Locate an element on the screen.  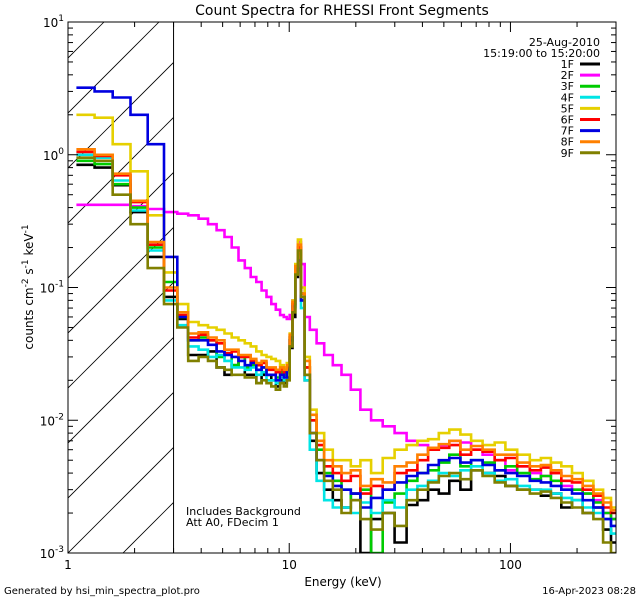
legend-label-6F: 6F is located at coordinates (567, 120).